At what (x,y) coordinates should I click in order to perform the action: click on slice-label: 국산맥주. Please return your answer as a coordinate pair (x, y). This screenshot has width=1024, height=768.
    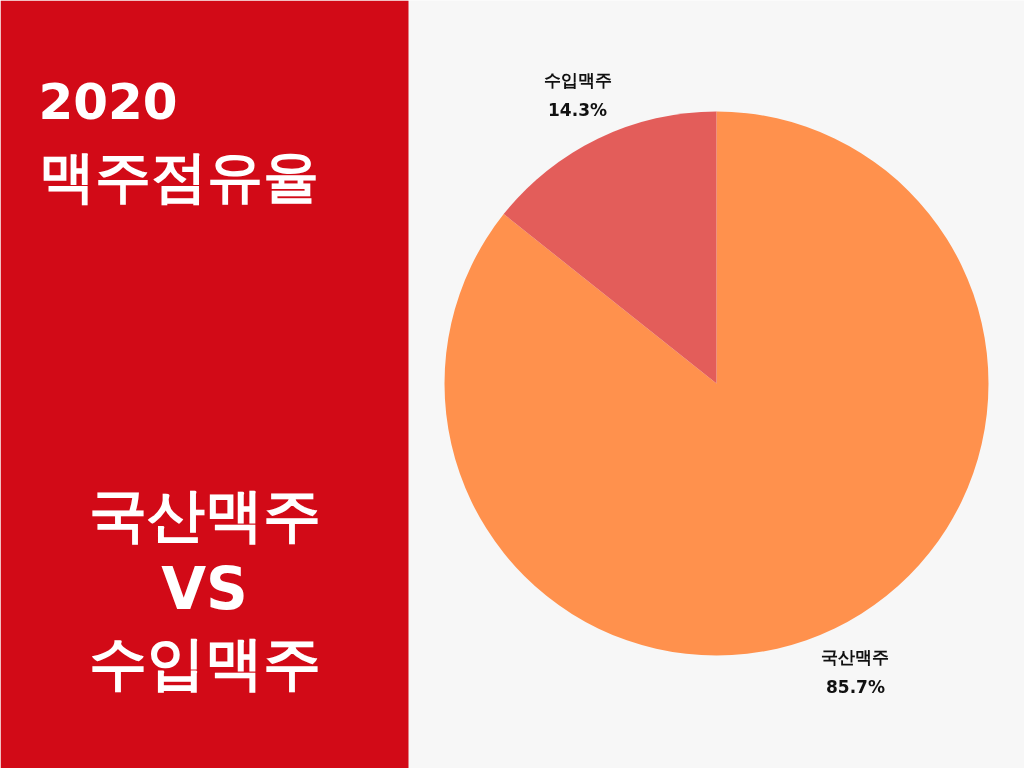
    Looking at the image, I should click on (855, 656).